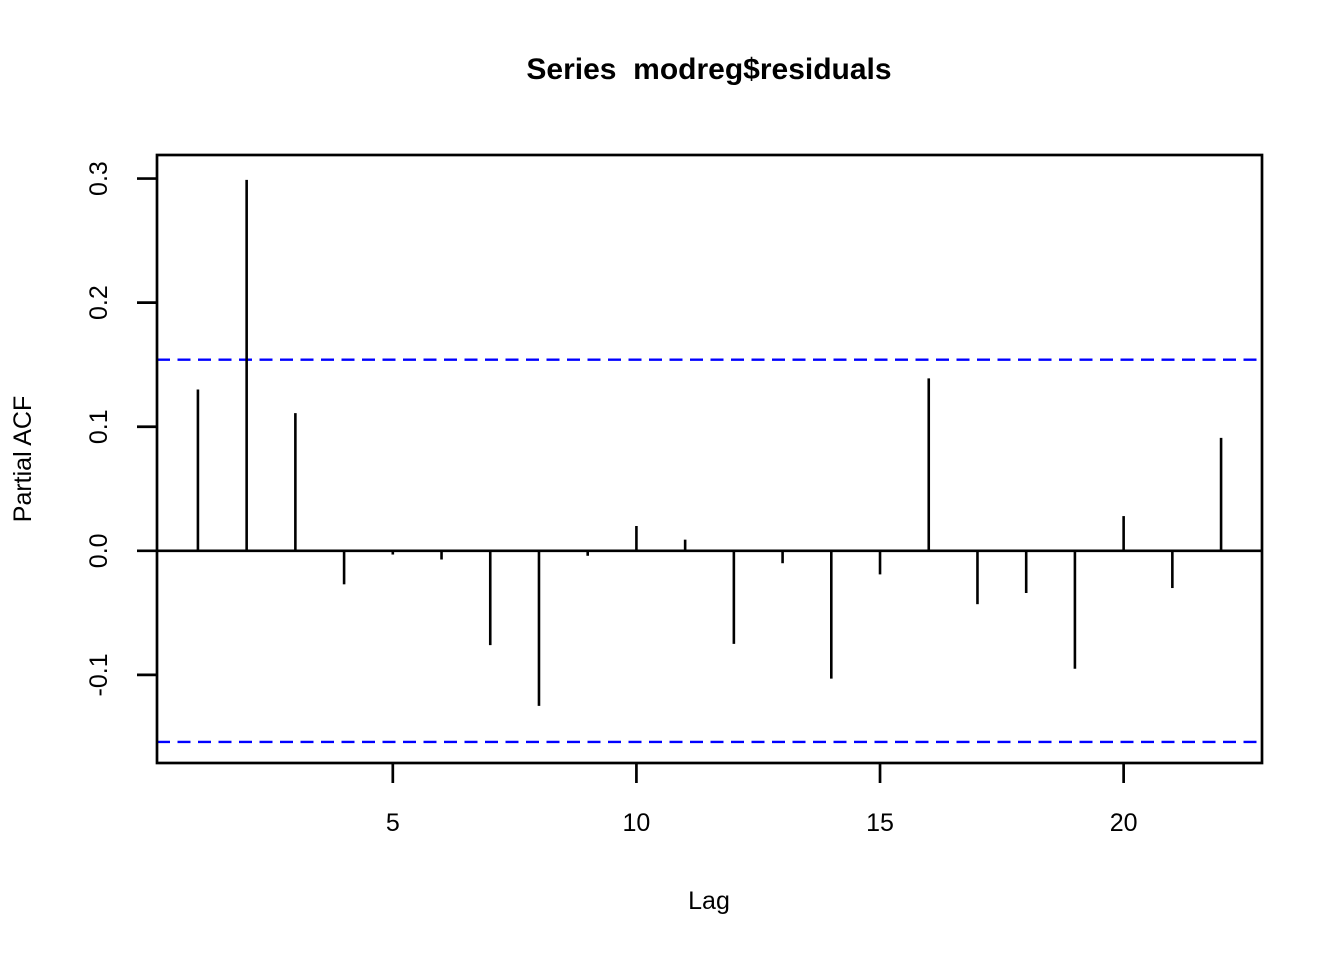  Describe the element at coordinates (880, 823) in the screenshot. I see `x-tick-label: 15` at that location.